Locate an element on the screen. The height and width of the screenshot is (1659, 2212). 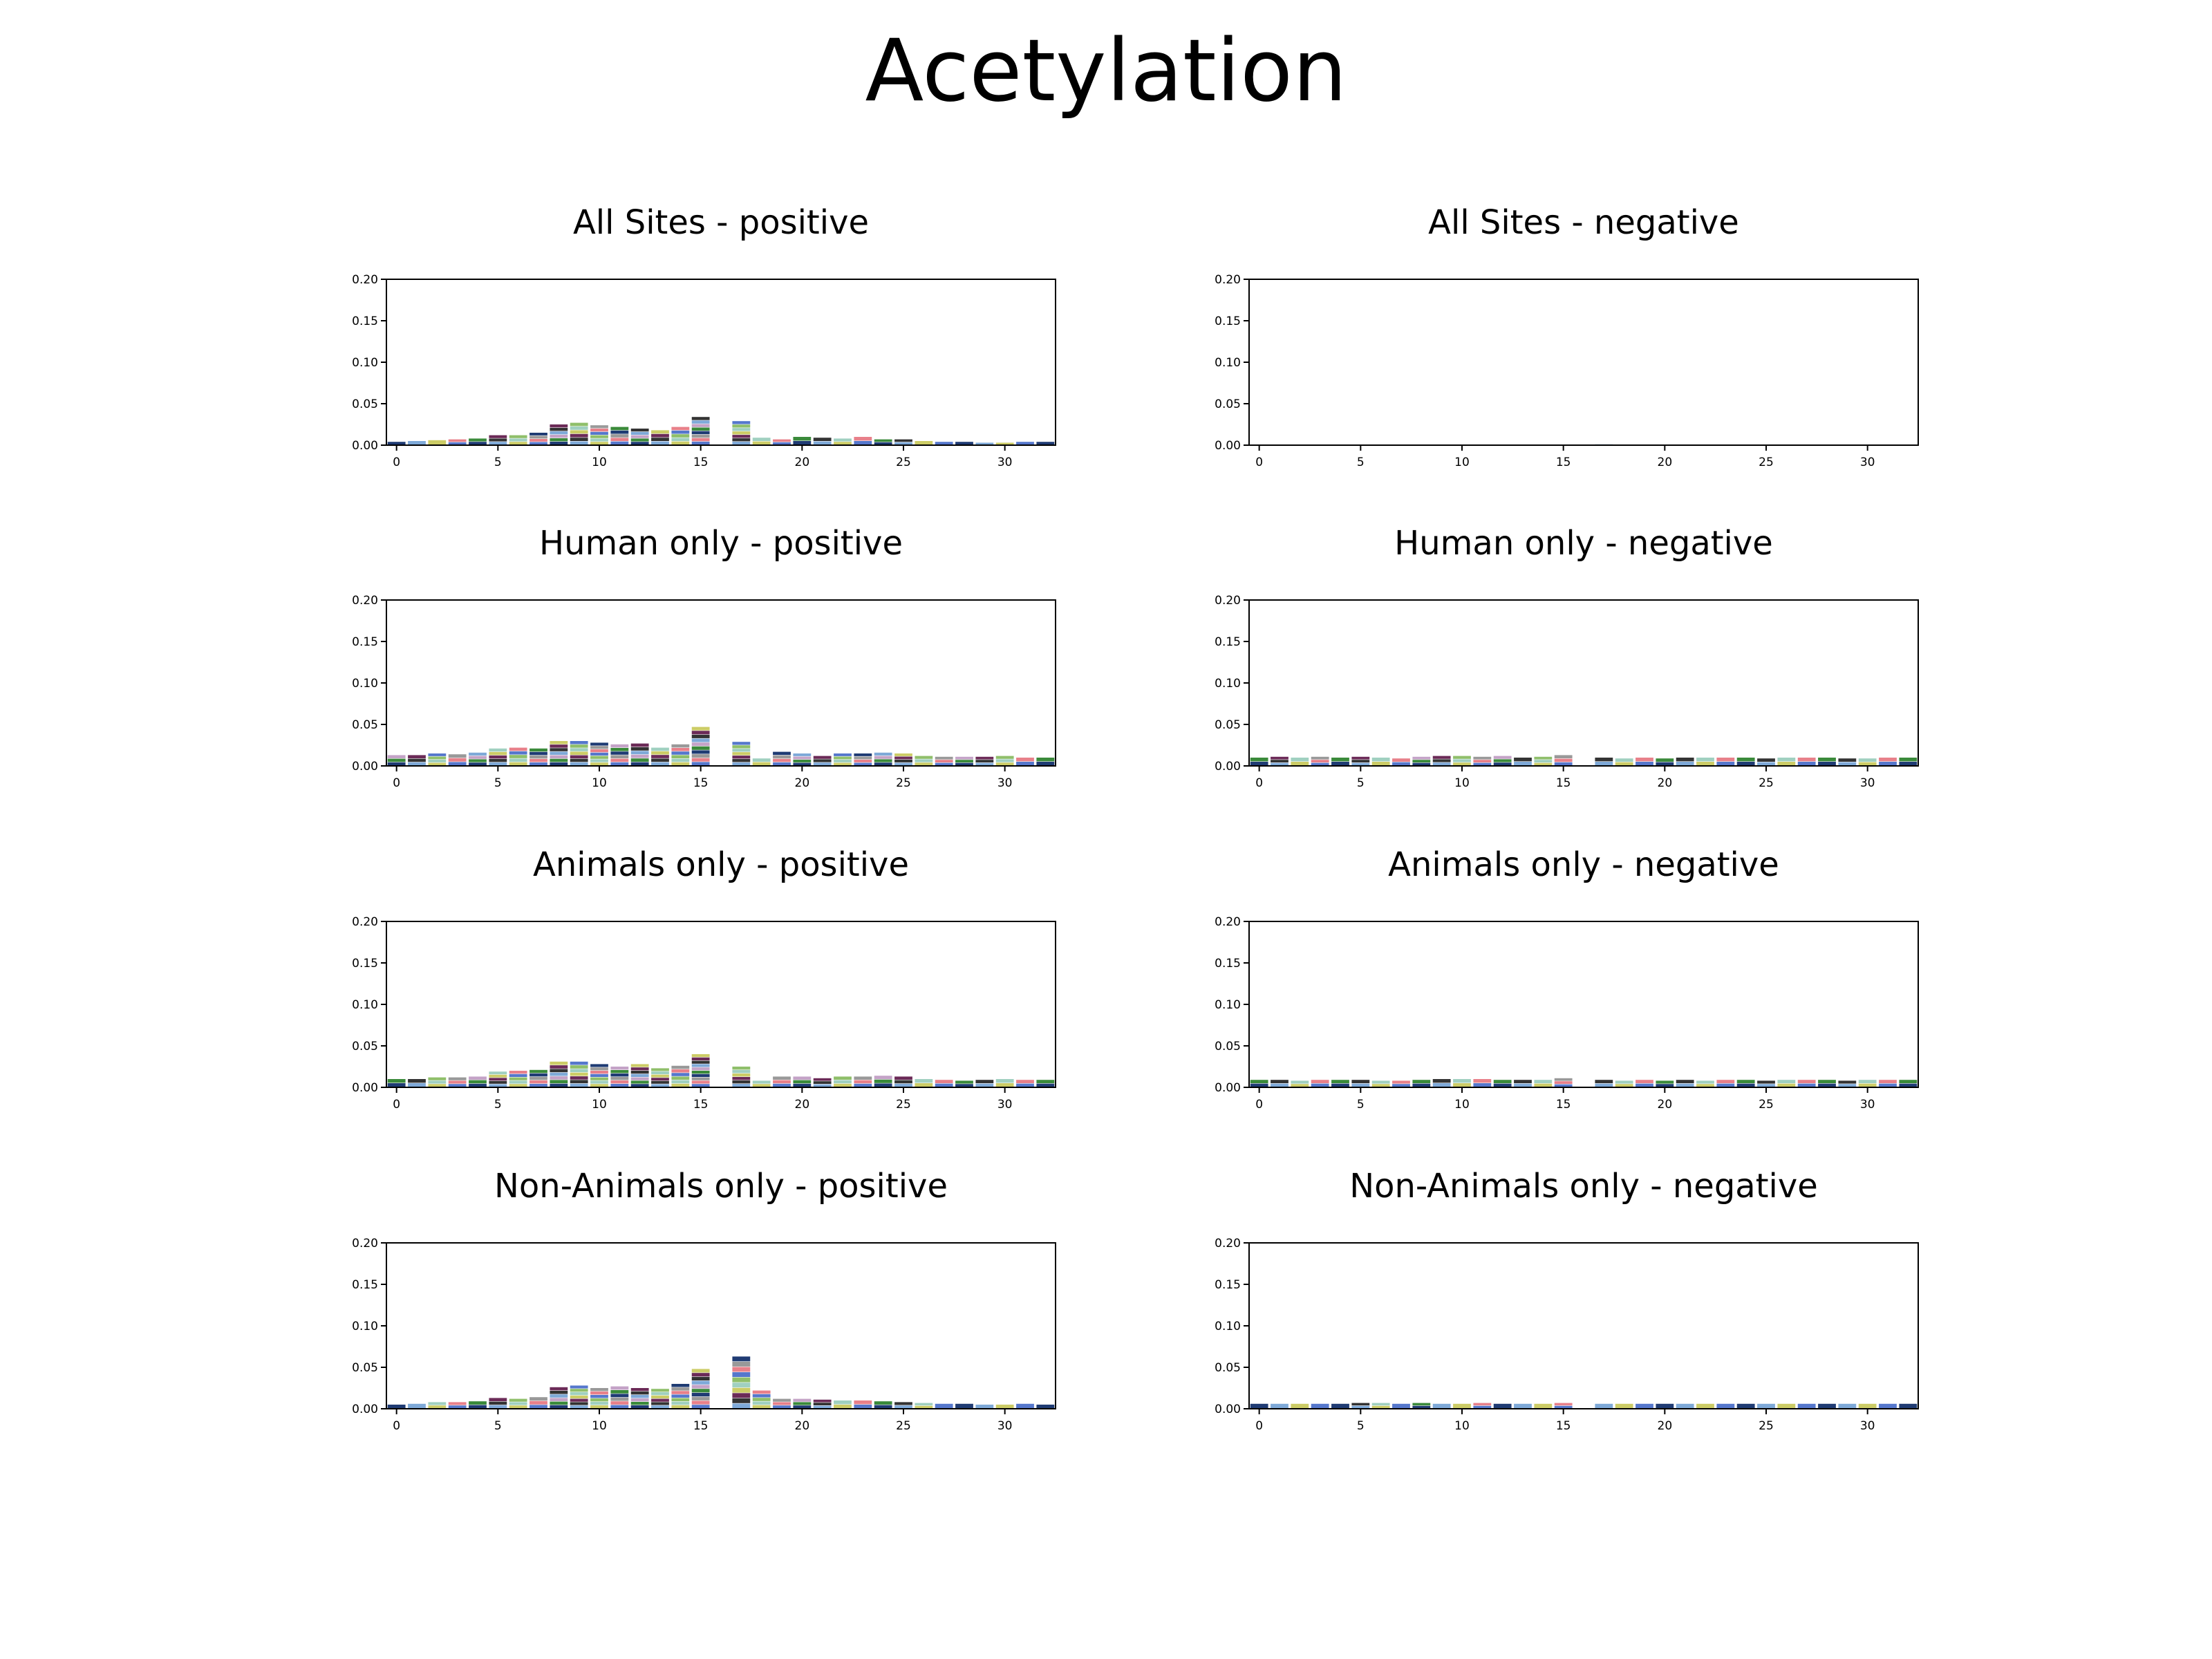
x-tick-label: 20 is located at coordinates (1666, 1426).